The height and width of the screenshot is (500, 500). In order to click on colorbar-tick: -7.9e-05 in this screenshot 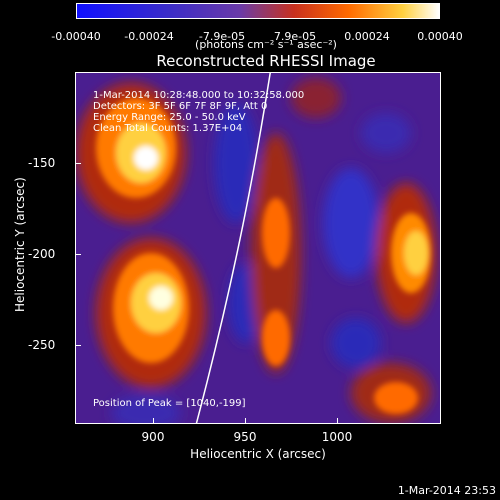, I will do `click(222, 36)`.